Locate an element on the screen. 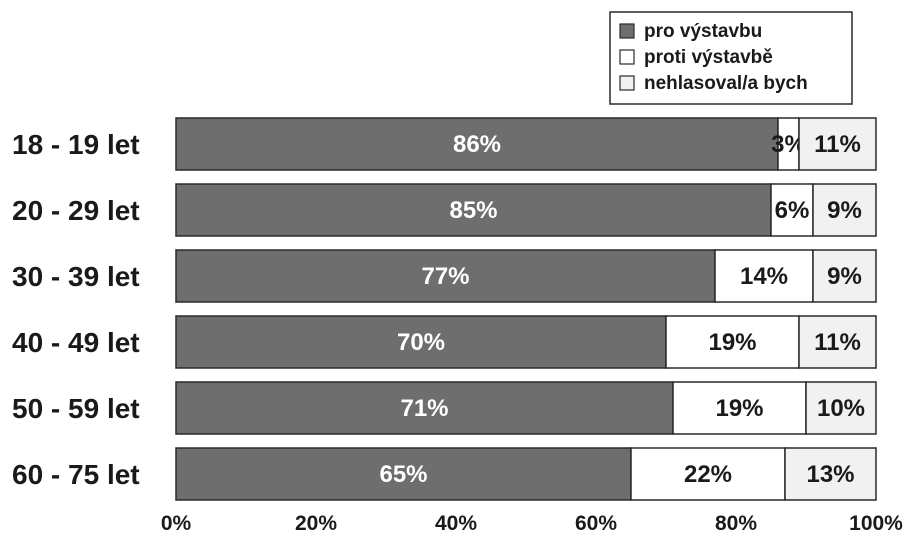  data-label: 10% is located at coordinates (841, 408).